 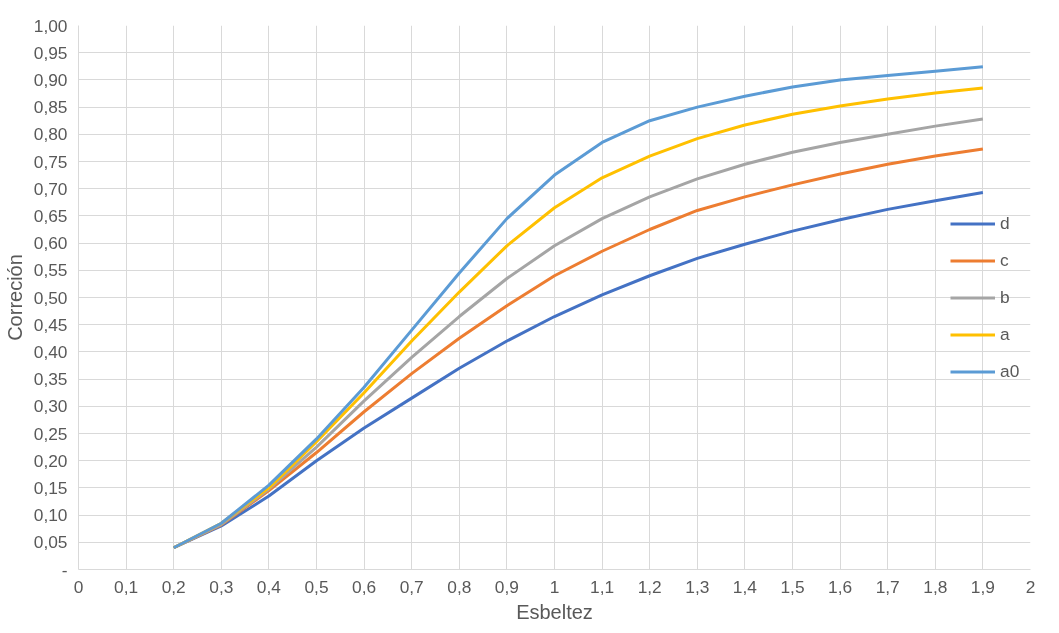 What do you see at coordinates (316, 586) in the screenshot?
I see `x-tick-label: 0,5` at bounding box center [316, 586].